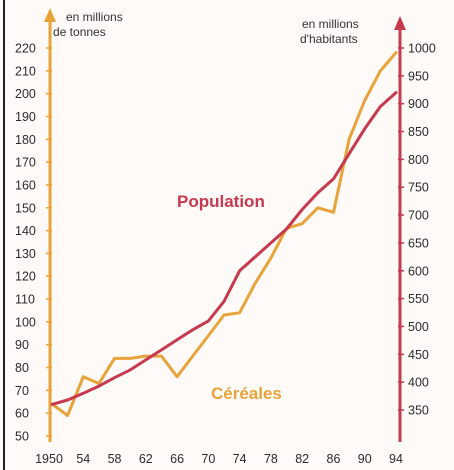  What do you see at coordinates (49, 459) in the screenshot?
I see `x-tick-label: 1950` at bounding box center [49, 459].